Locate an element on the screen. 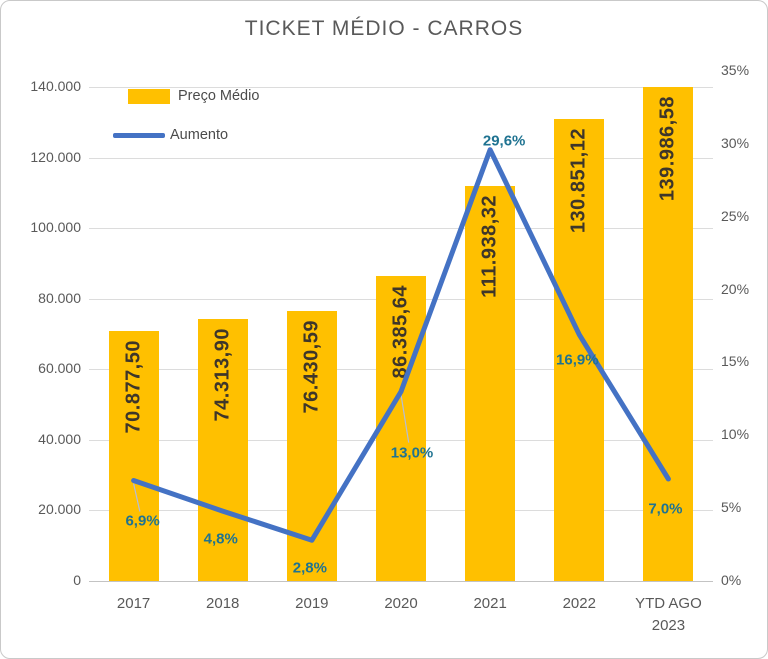 Image resolution: width=768 pixels, height=659 pixels. line-point-label: 16,9% is located at coordinates (577, 360).